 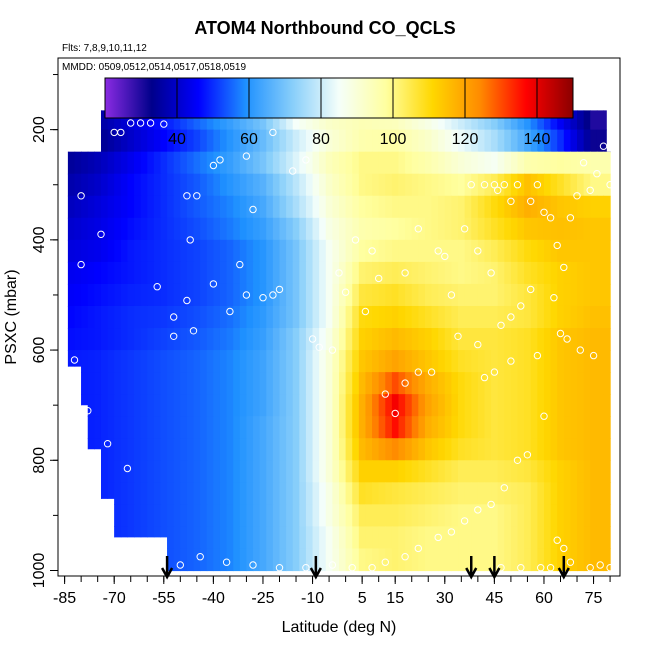 What do you see at coordinates (494, 598) in the screenshot?
I see `x-tick-label: 45` at bounding box center [494, 598].